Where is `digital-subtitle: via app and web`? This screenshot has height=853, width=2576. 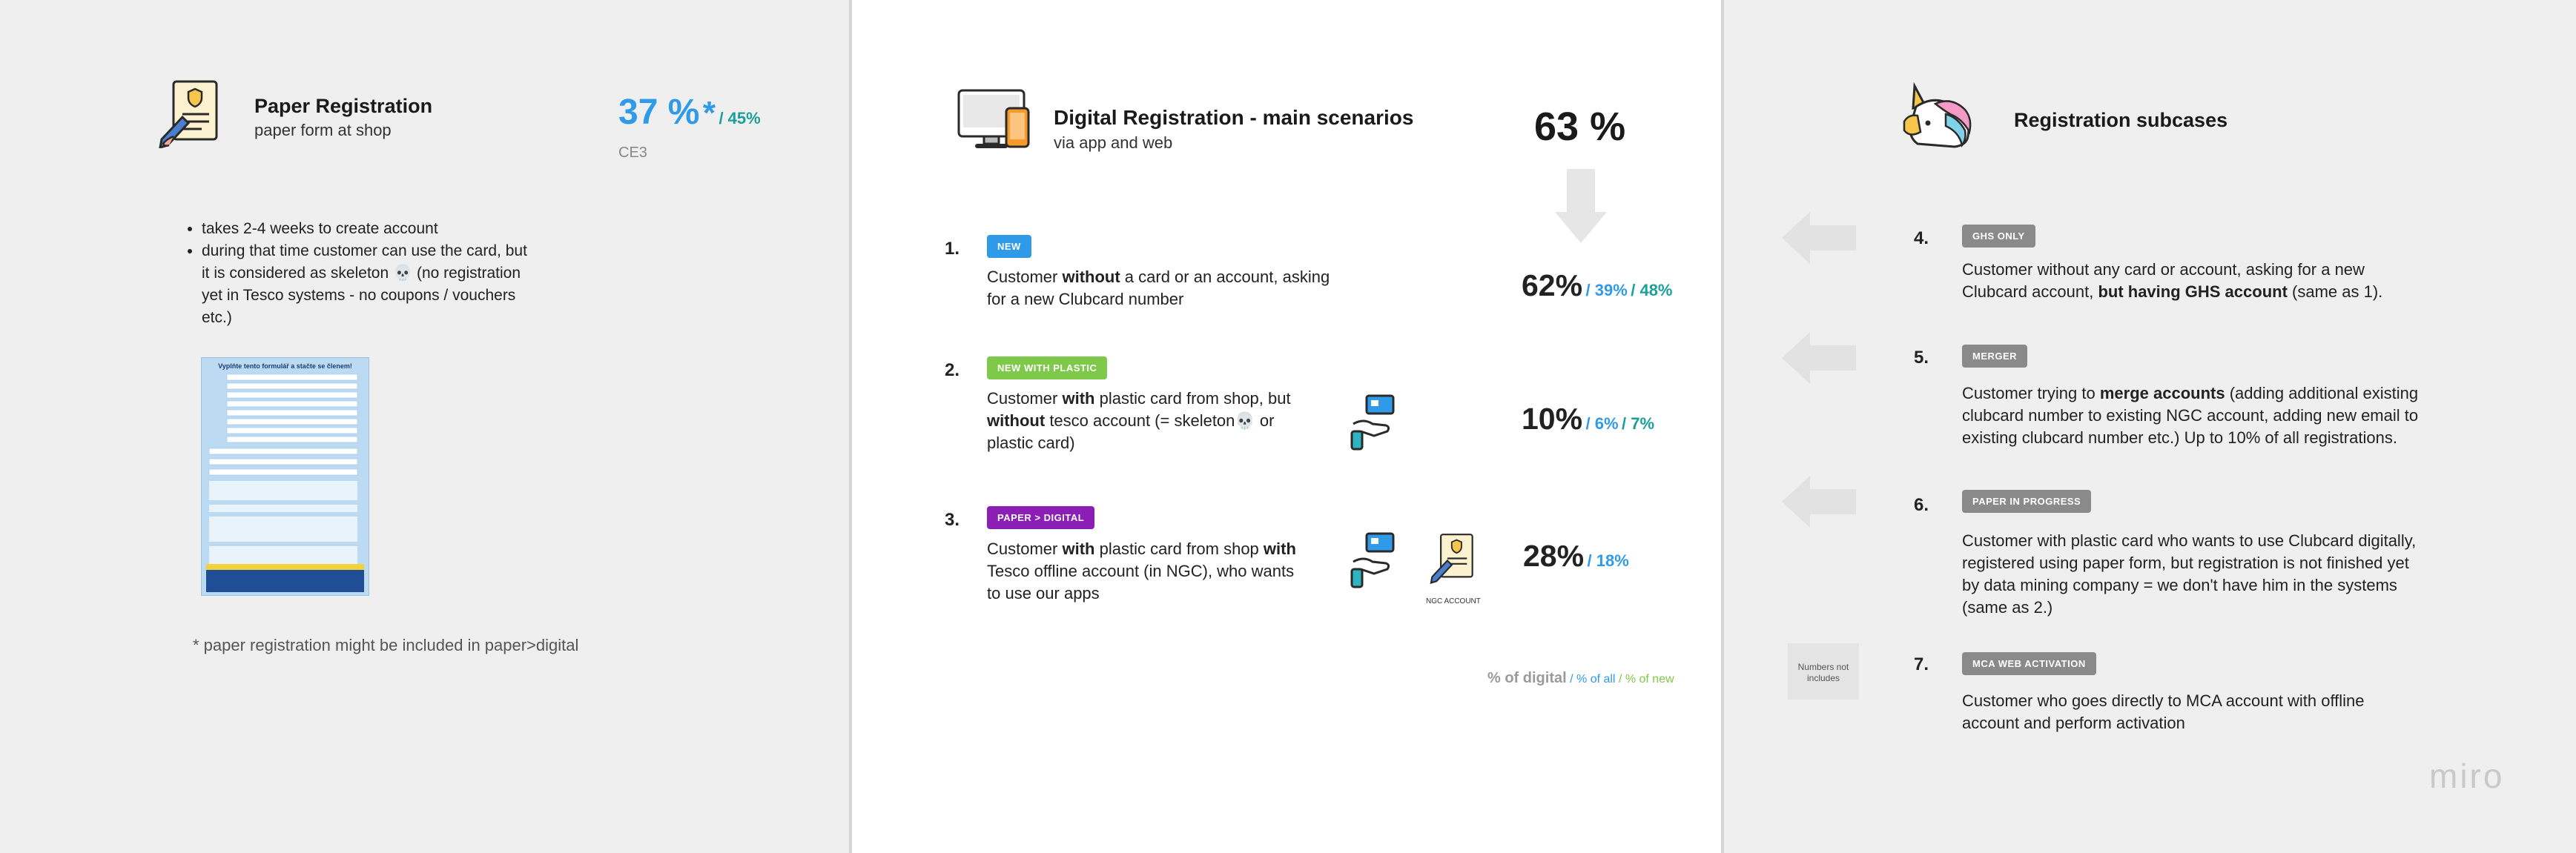 digital-subtitle: via app and web is located at coordinates (1113, 142).